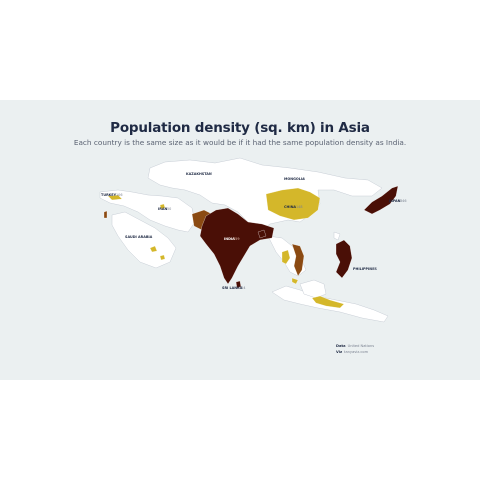  What do you see at coordinates (262, 234) in the screenshot?
I see `bangladesh-country` at bounding box center [262, 234].